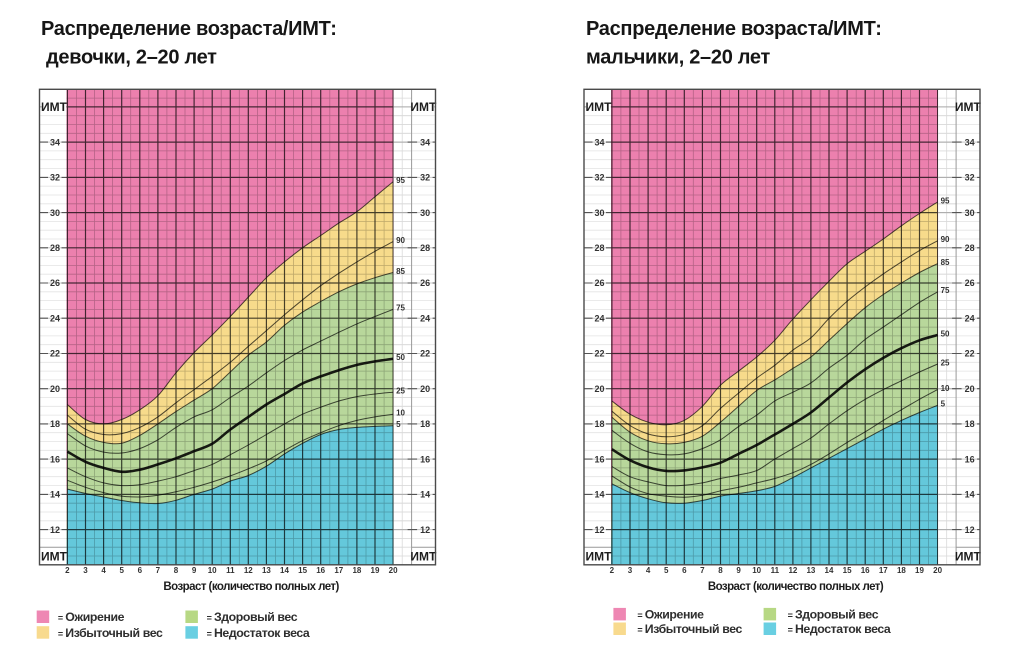 This screenshot has width=1023, height=663. I want to click on svg-text: 95, so click(400, 180).